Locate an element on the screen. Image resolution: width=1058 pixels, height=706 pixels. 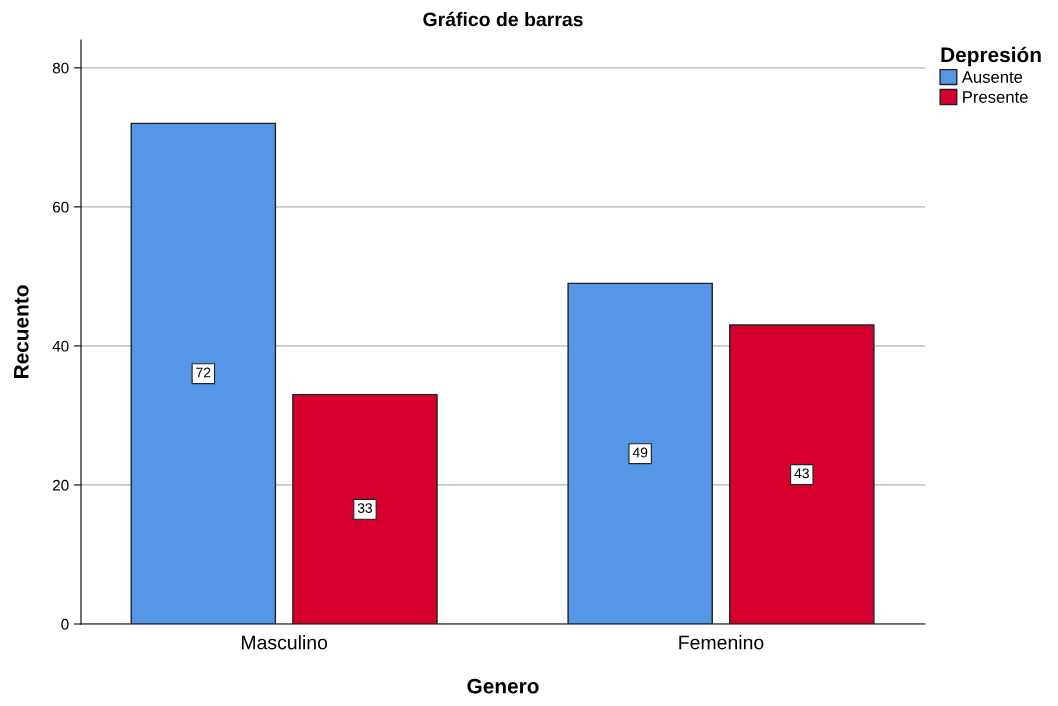
data-label: 43 is located at coordinates (801, 473).